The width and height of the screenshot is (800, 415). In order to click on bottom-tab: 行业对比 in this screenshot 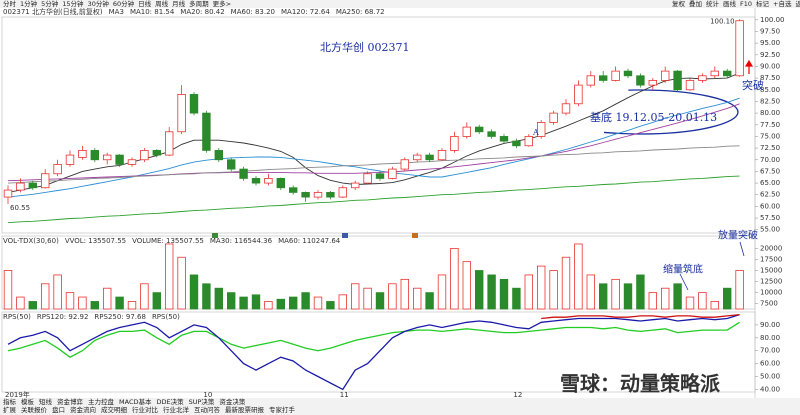, I will do `click(145, 409)`.